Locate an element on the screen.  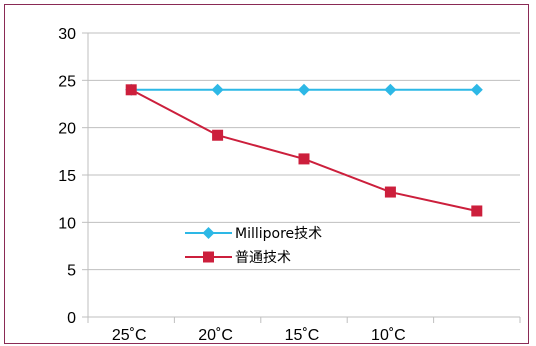
y-tick-label: 10 is located at coordinates (67, 223).